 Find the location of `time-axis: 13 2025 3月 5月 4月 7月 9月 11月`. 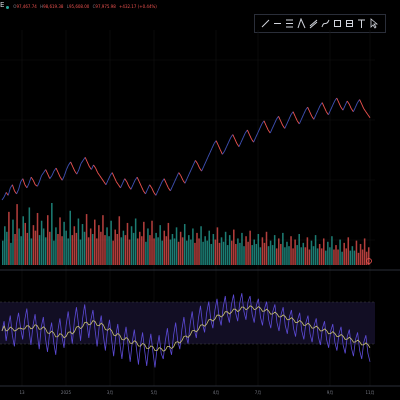

time-axis: 13 2025 3月 5月 4月 7月 9月 11月 is located at coordinates (200, 393).